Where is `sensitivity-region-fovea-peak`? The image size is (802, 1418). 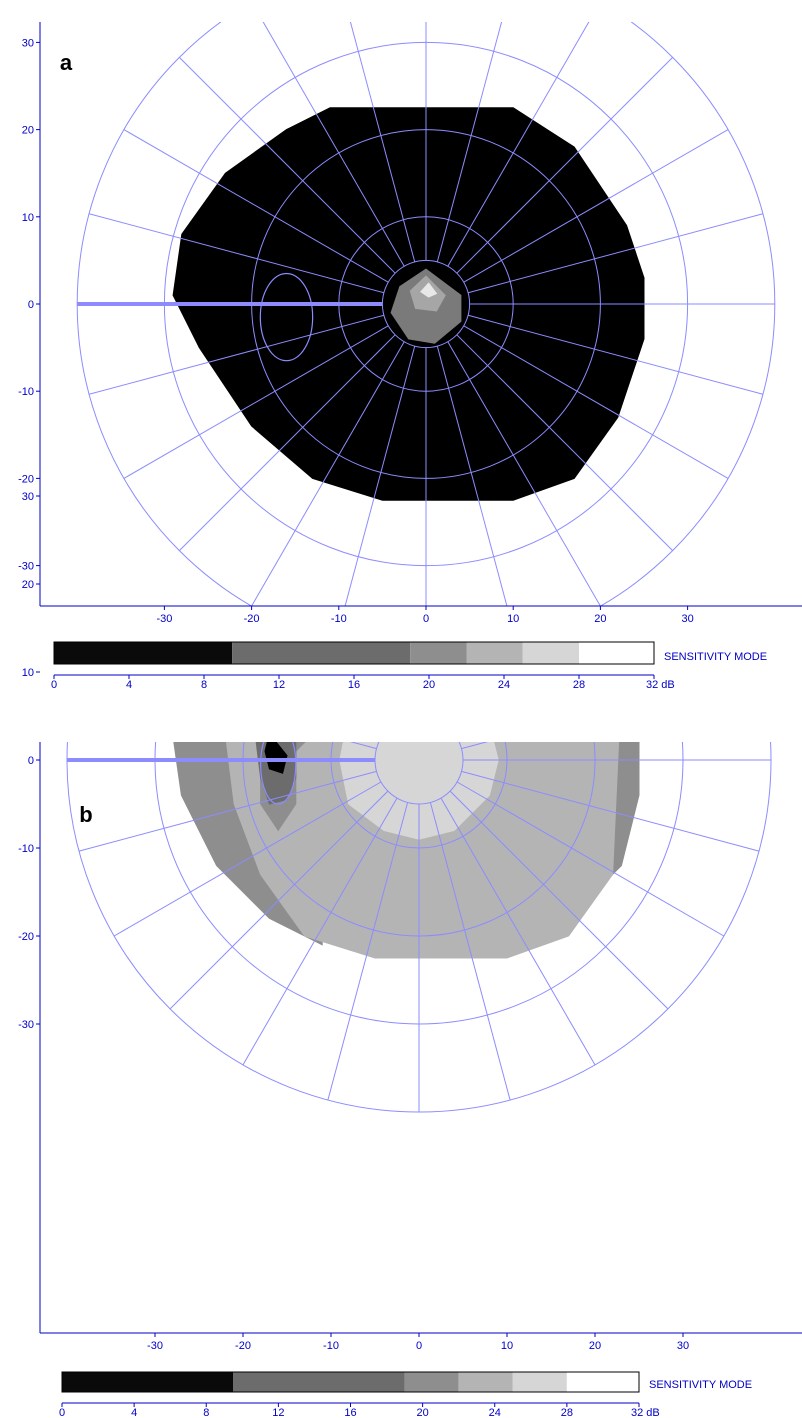 sensitivity-region-fovea-peak is located at coordinates (429, 290).